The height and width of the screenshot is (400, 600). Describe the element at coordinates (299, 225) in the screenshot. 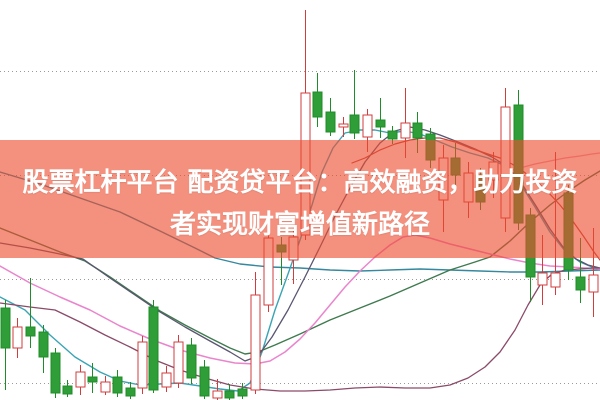

I see `headline-line-2: 者实现财富增值新路径` at that location.